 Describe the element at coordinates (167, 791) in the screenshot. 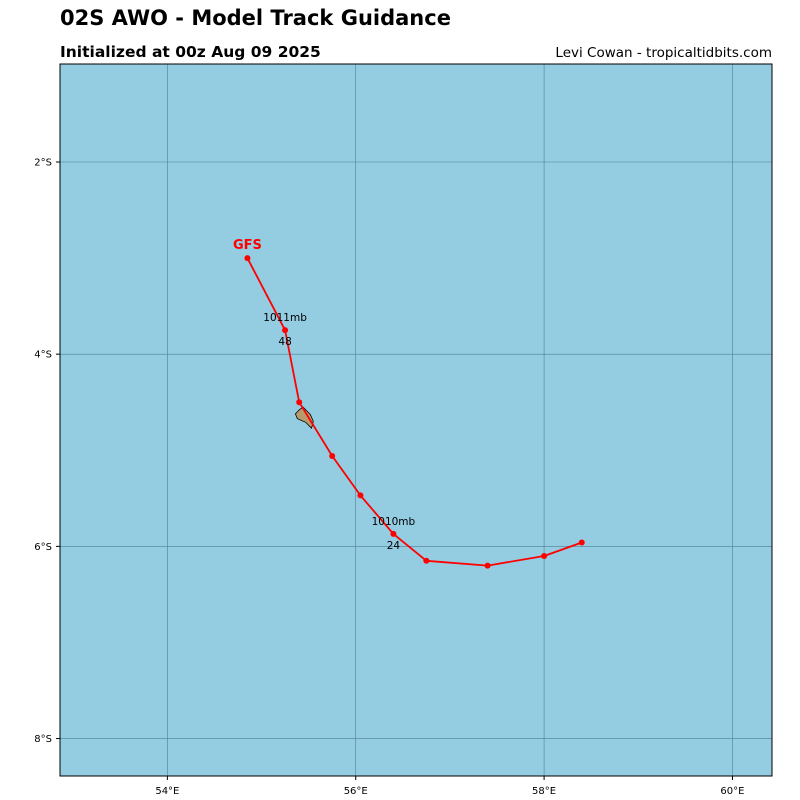

I see `lon-tick-label: 54°E` at that location.